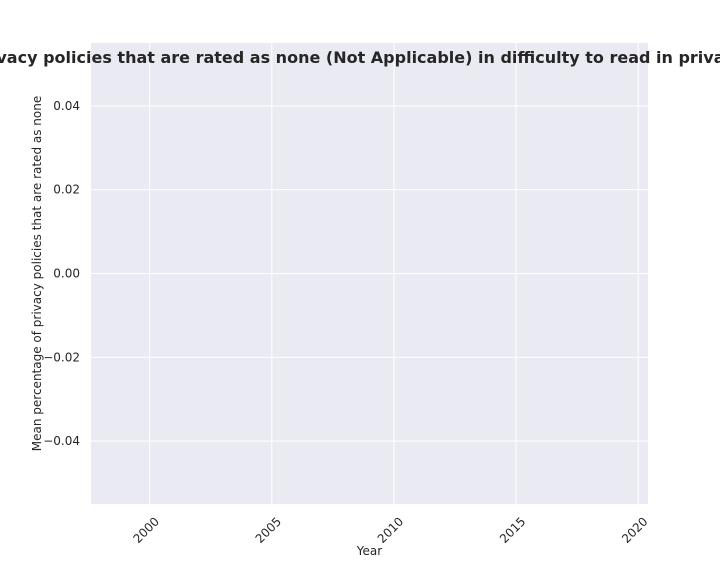 The image size is (720, 576). Describe the element at coordinates (512, 529) in the screenshot. I see `x-tick-label: 2015` at that location.